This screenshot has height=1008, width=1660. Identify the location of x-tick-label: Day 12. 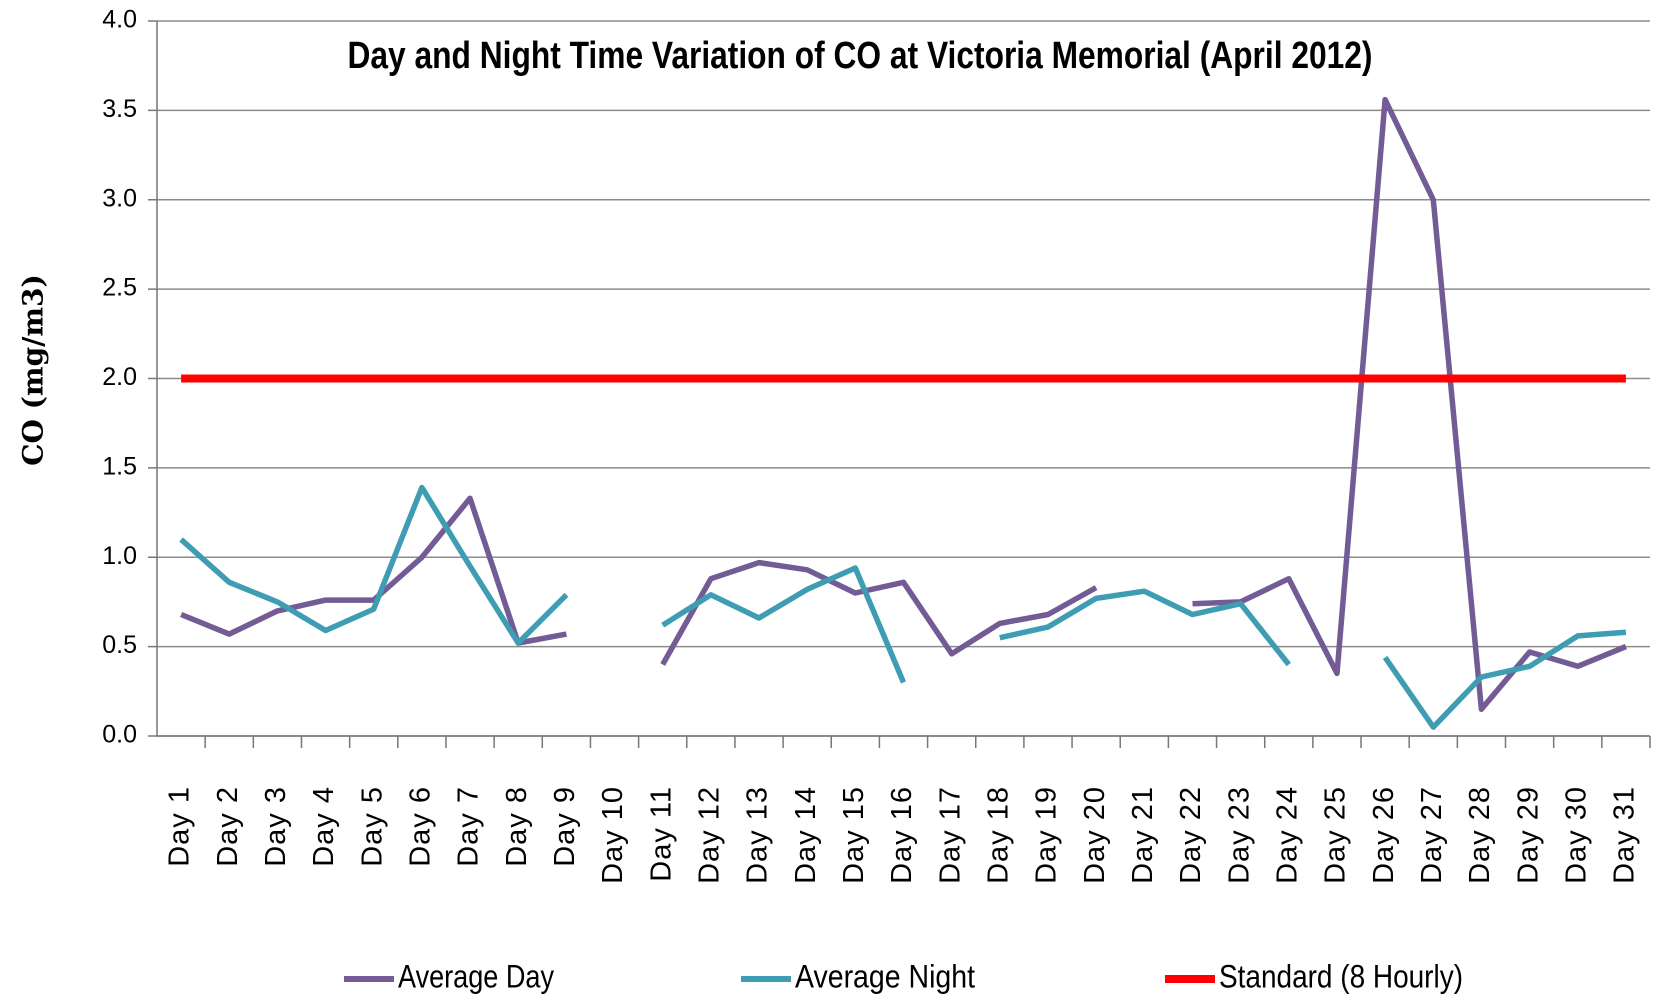
(710, 835).